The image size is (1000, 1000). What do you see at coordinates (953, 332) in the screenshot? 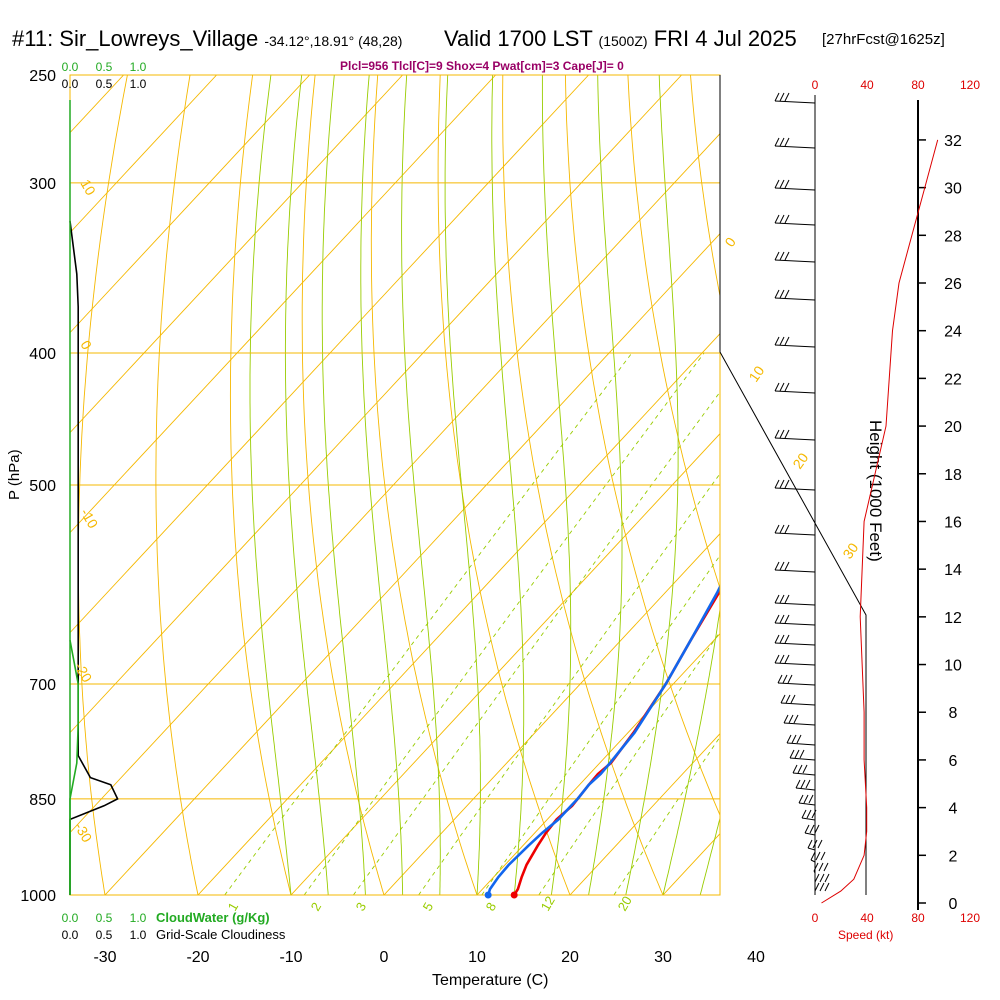
I see `height-tick-label: 24` at bounding box center [953, 332].